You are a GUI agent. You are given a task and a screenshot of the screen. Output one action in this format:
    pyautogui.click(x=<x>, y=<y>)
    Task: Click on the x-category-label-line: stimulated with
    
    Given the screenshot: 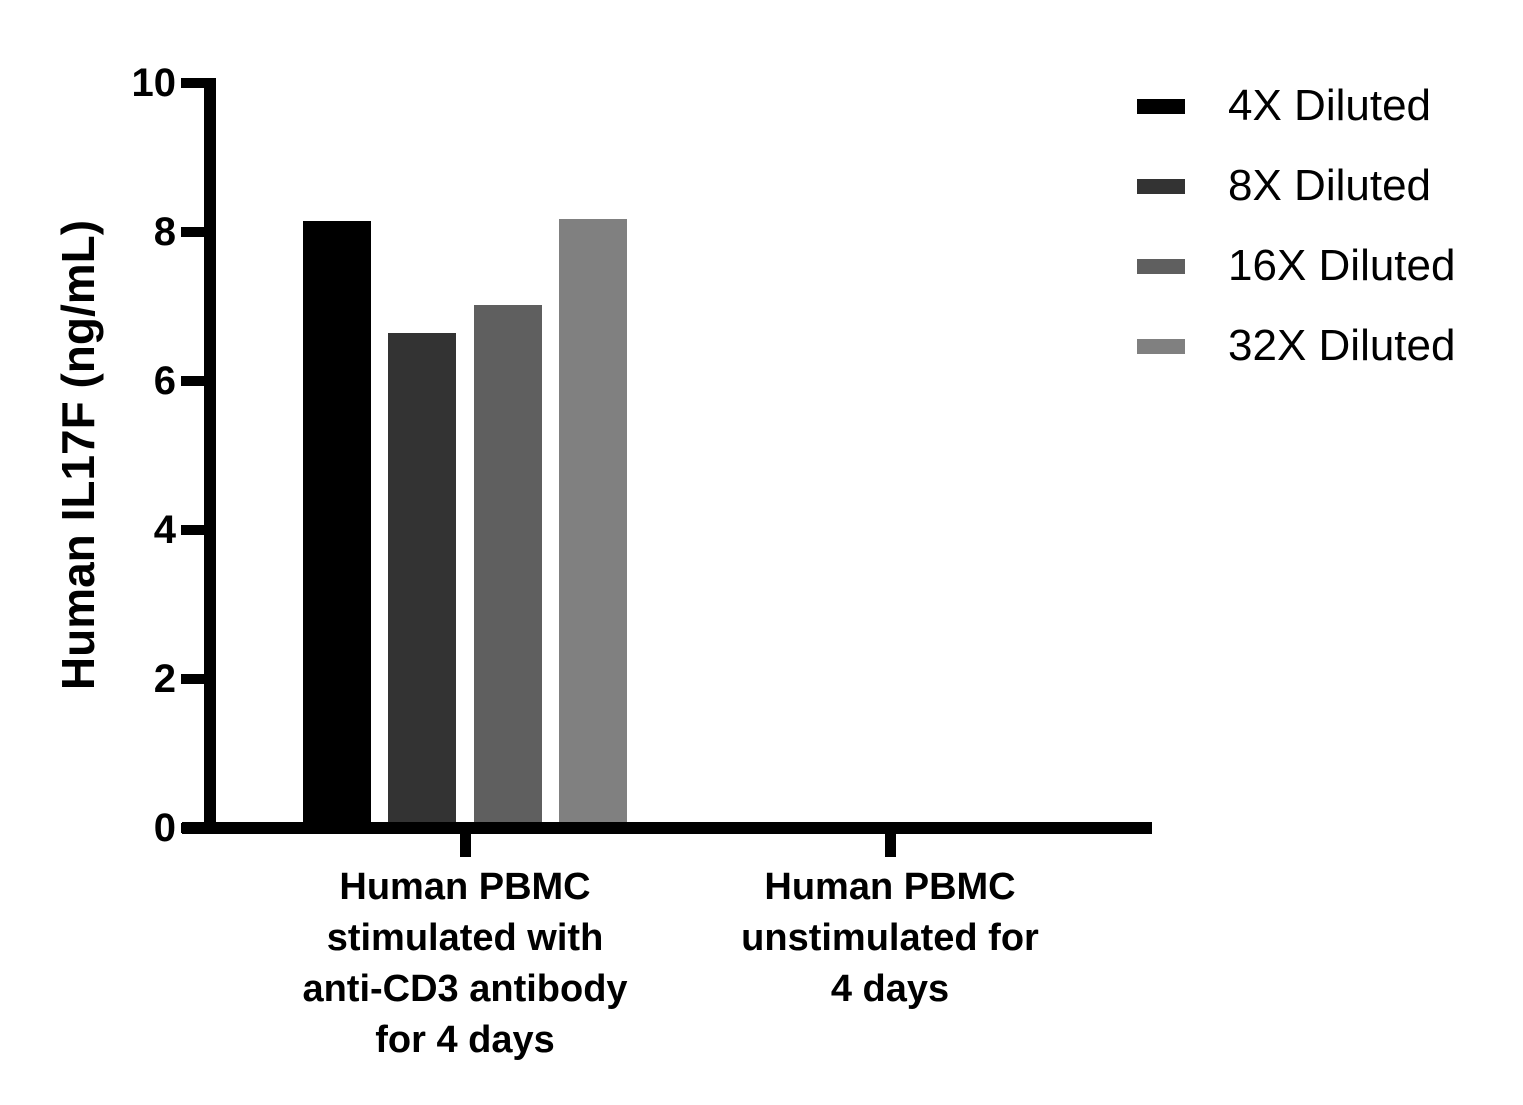 What is the action you would take?
    pyautogui.click(x=465, y=938)
    